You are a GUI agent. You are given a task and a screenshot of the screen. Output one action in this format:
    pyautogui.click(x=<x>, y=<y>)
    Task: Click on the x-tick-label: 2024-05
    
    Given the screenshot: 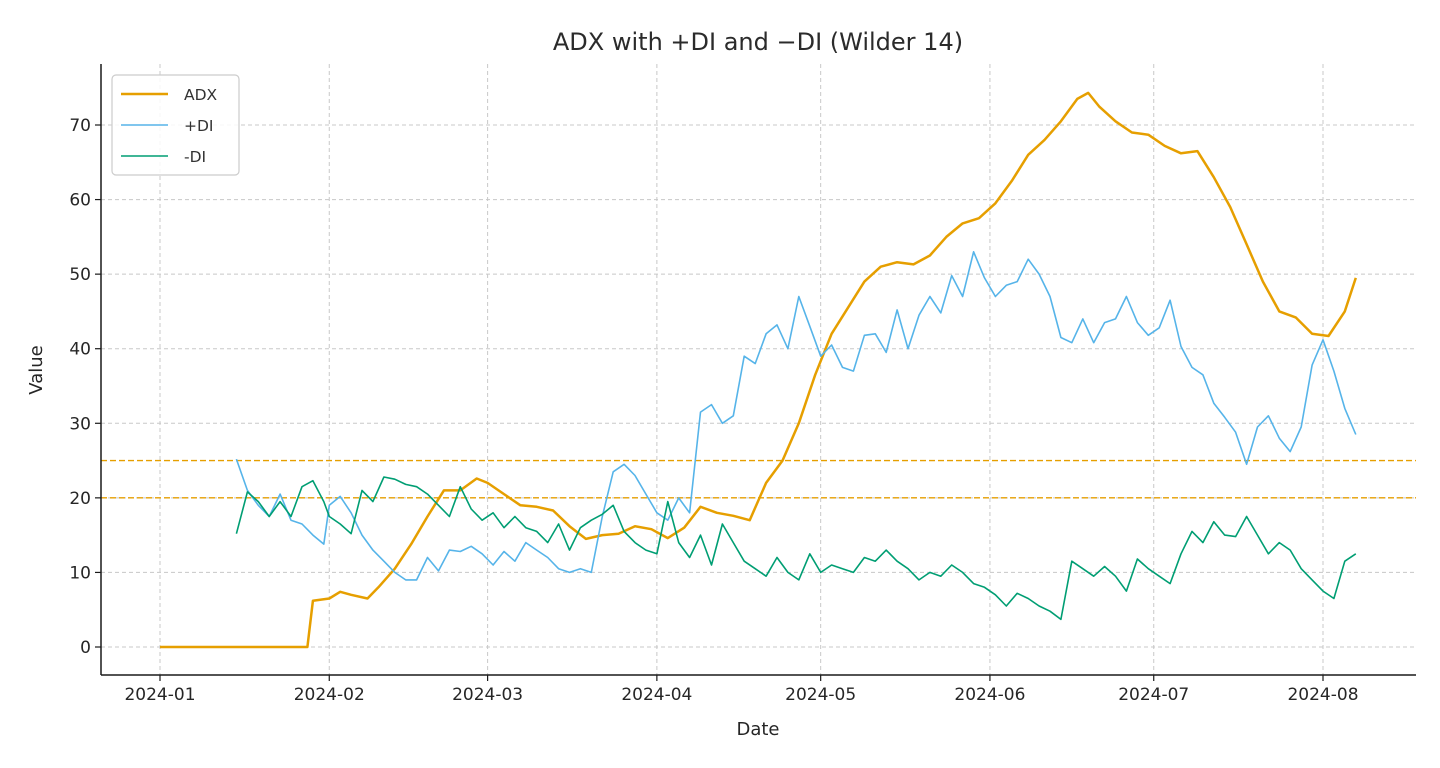 What is the action you would take?
    pyautogui.click(x=820, y=695)
    